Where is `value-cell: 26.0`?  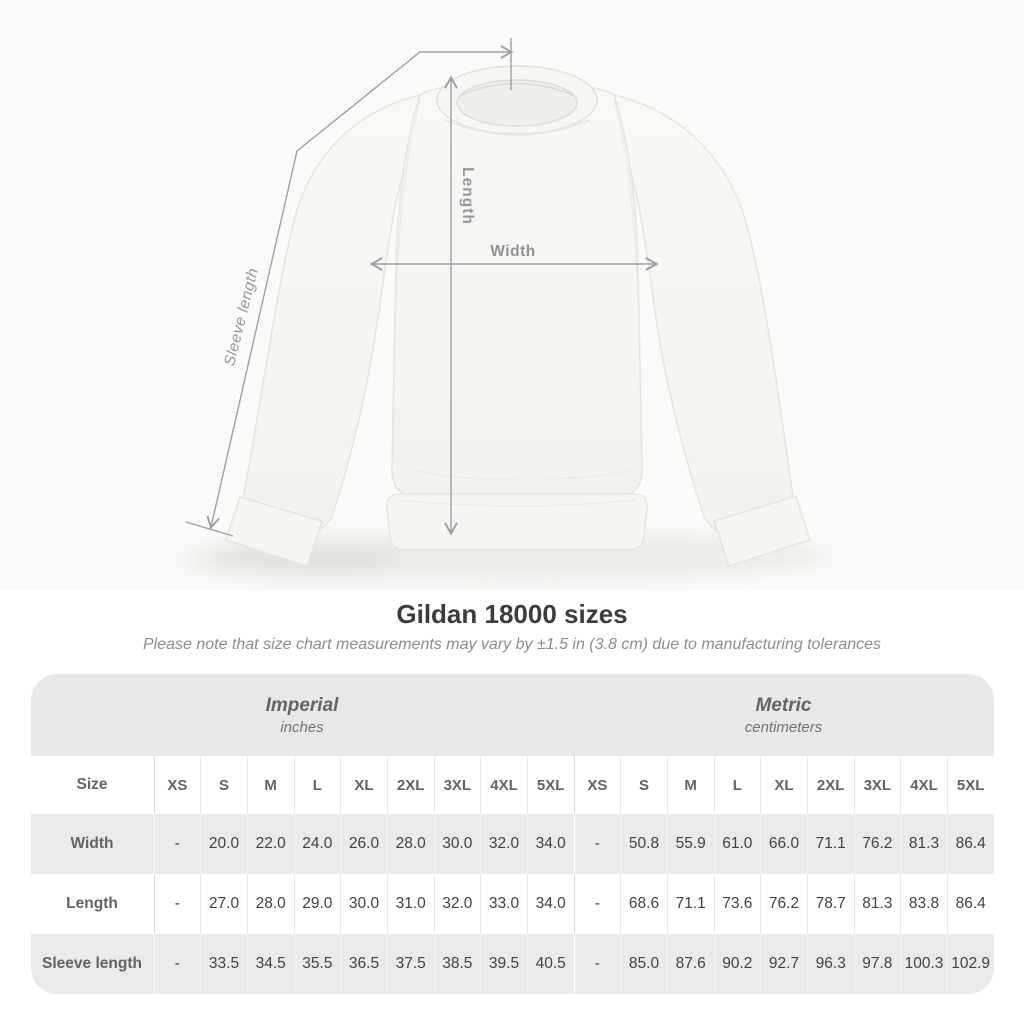
value-cell: 26.0 is located at coordinates (363, 844).